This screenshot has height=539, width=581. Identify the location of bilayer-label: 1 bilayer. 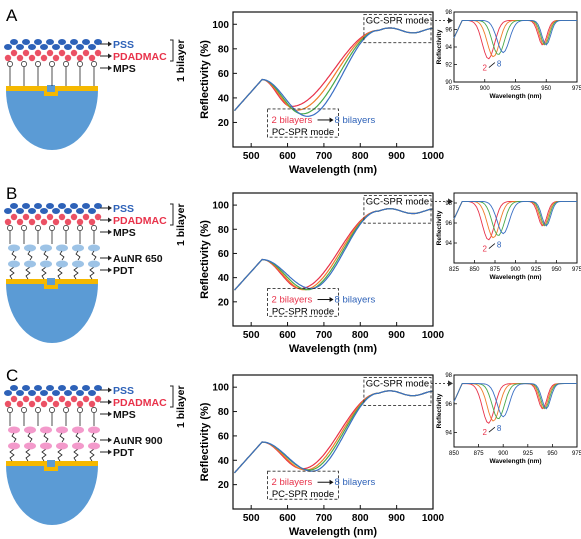
(181, 60).